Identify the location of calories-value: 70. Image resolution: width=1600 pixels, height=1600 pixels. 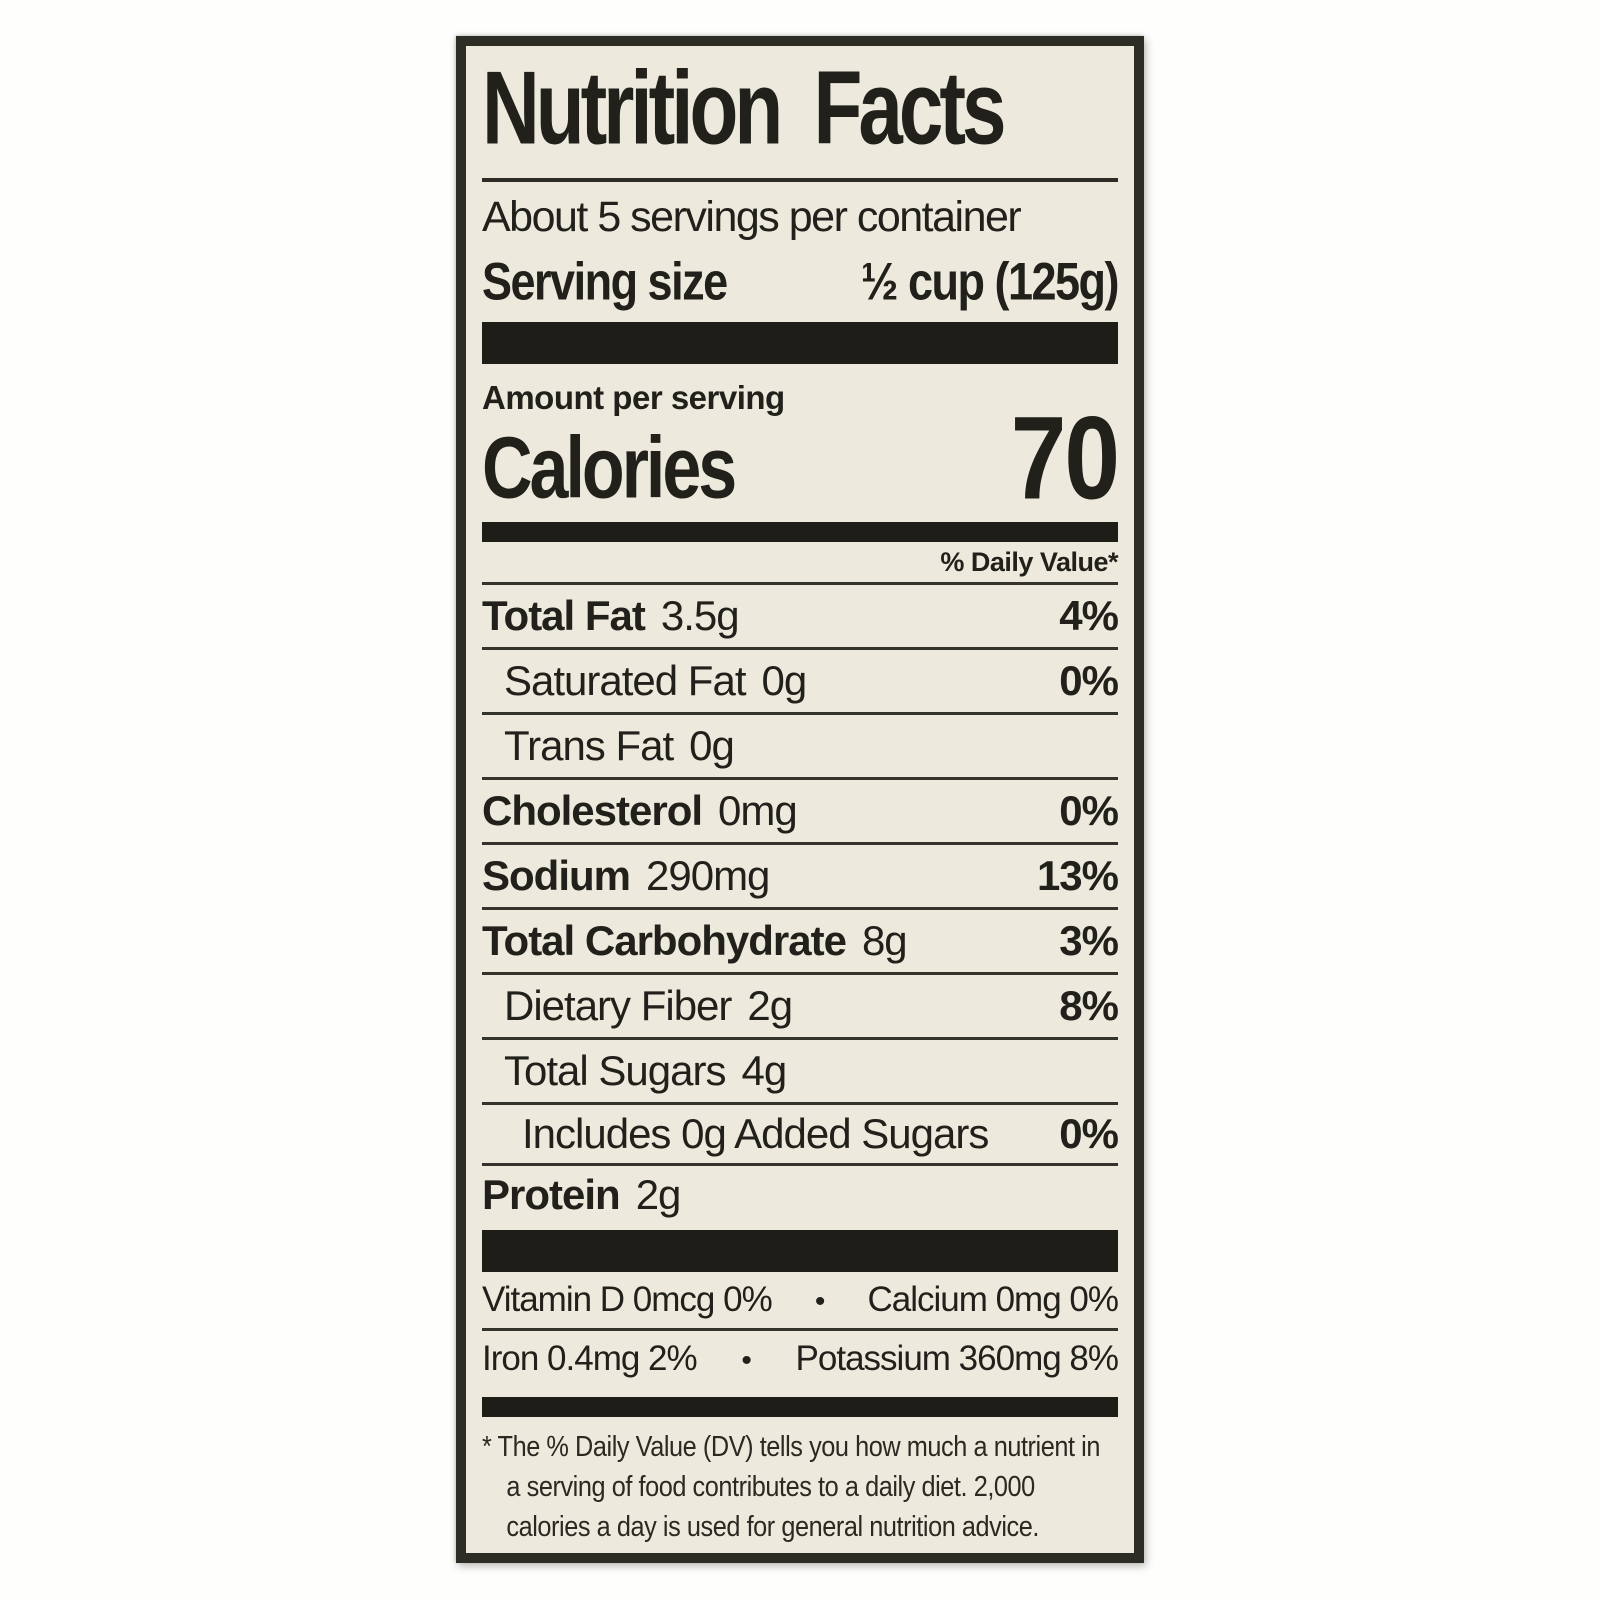
(1065, 458).